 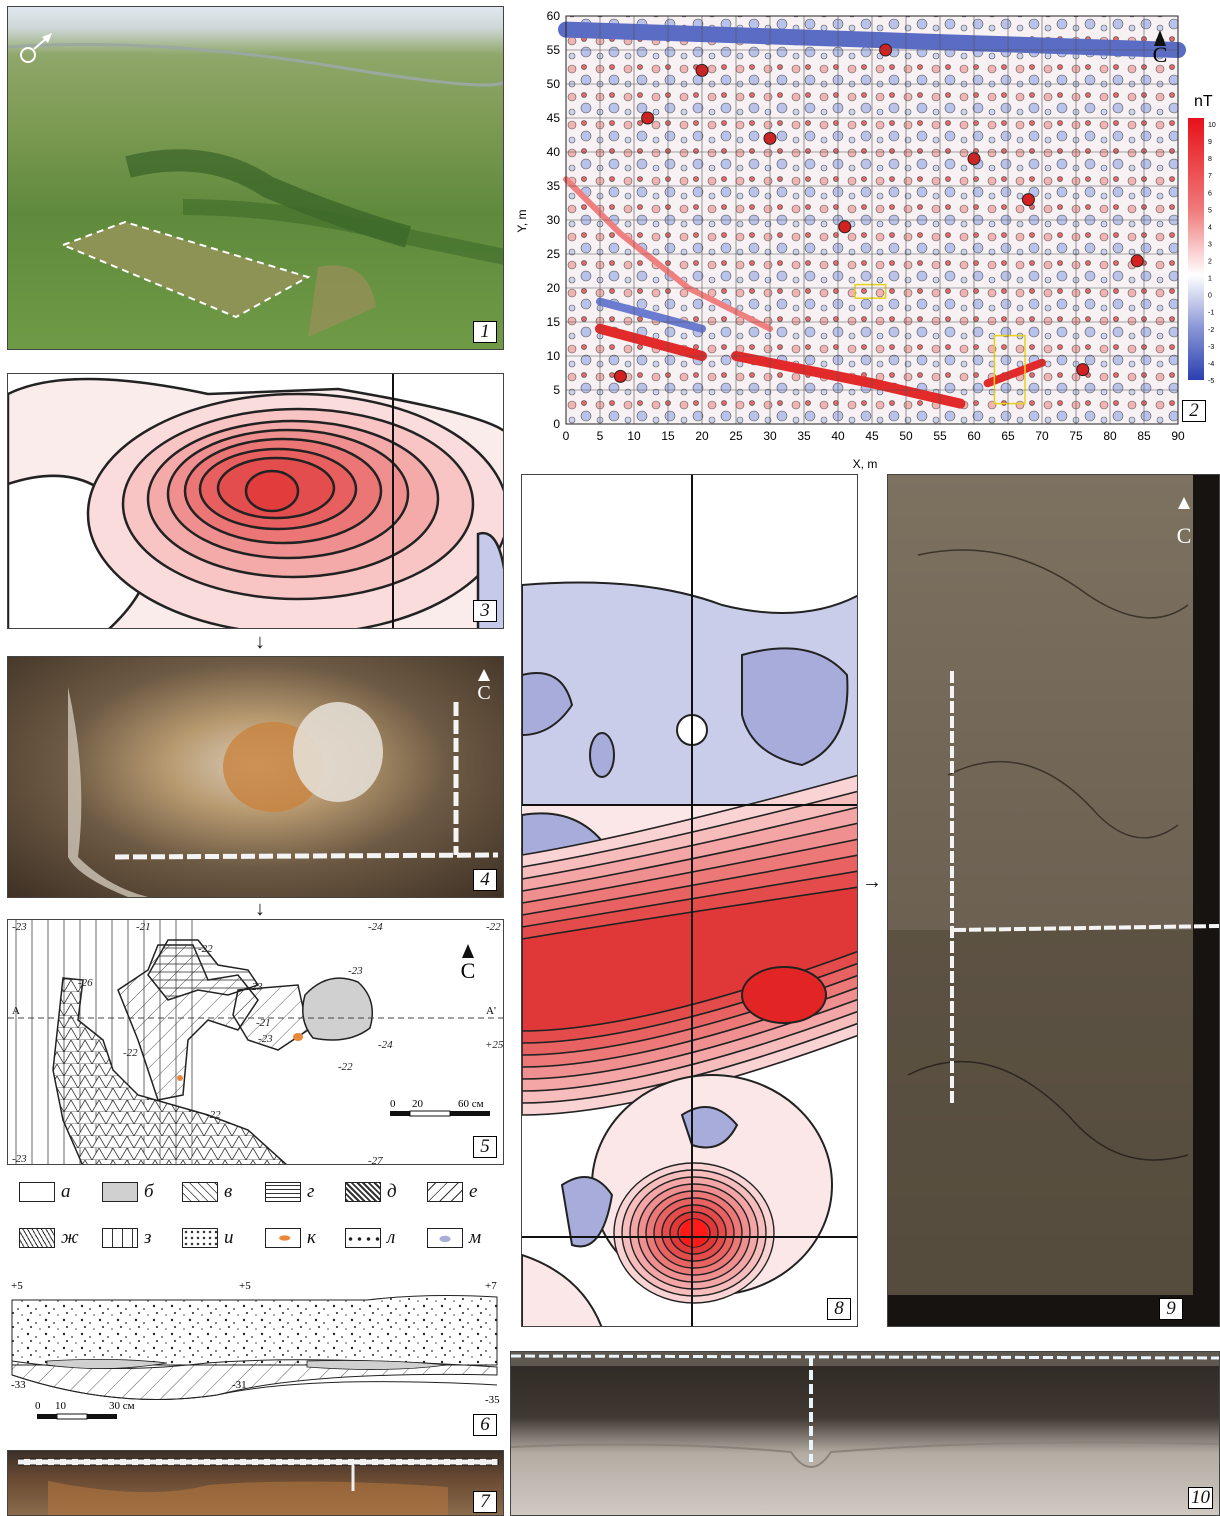 What do you see at coordinates (18, 1385) in the screenshot?
I see `elevation-label: -33` at bounding box center [18, 1385].